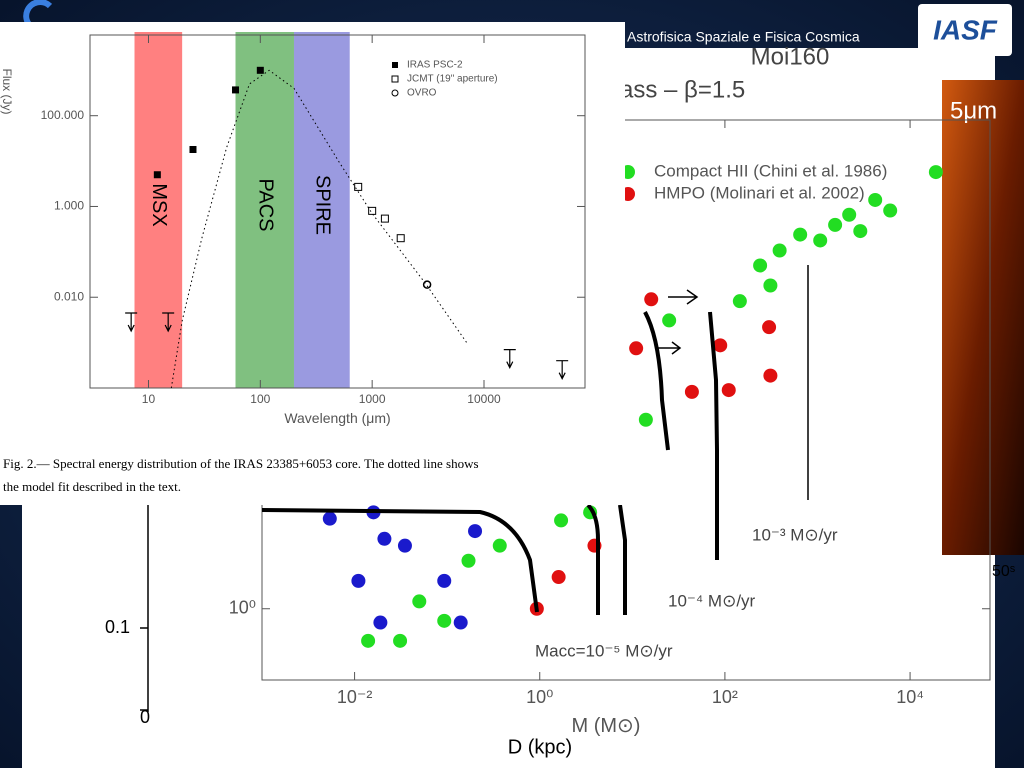 This screenshot has width=1024, height=773. I want to click on legend-label: IRAS PSC-2, so click(435, 65).